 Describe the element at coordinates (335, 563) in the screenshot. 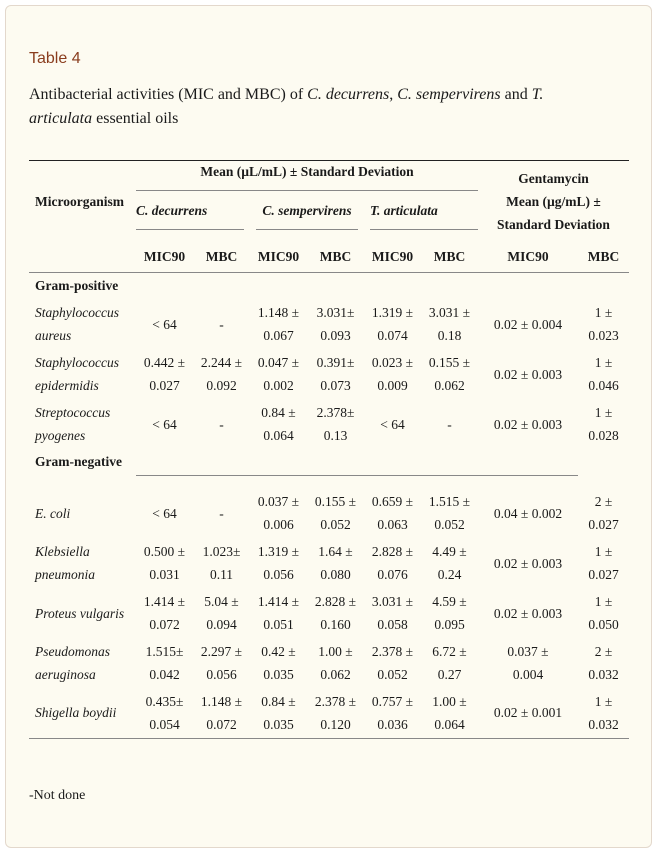

I see `value-cell: 1.64 ± 0.080` at that location.